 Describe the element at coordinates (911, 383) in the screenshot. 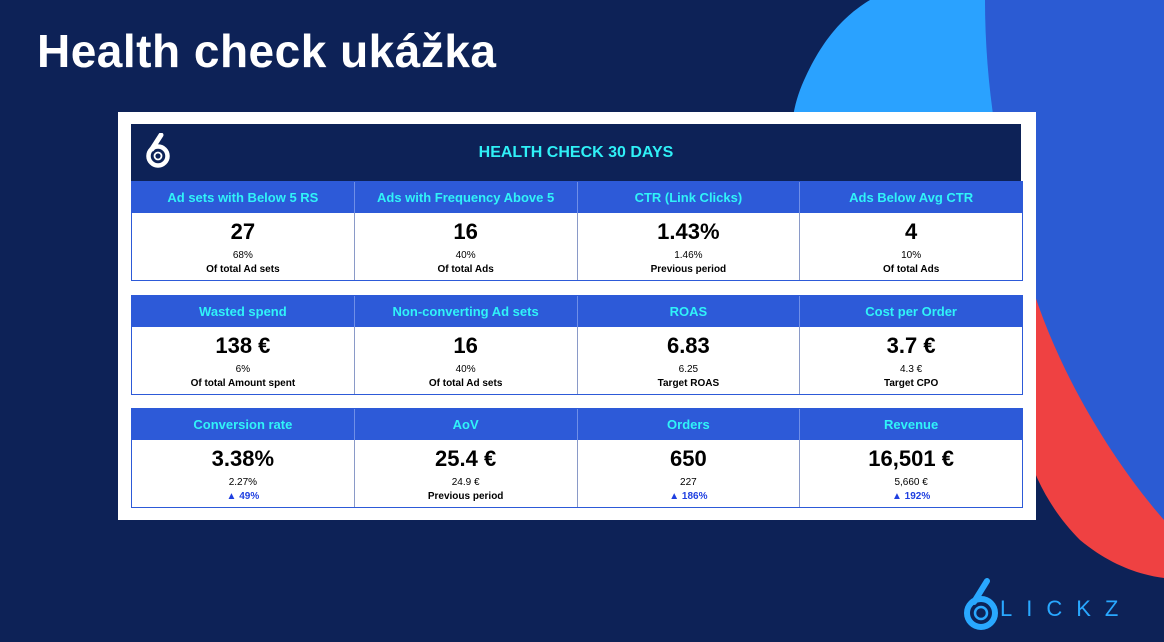

I see `metric-note: Target CPO` at that location.